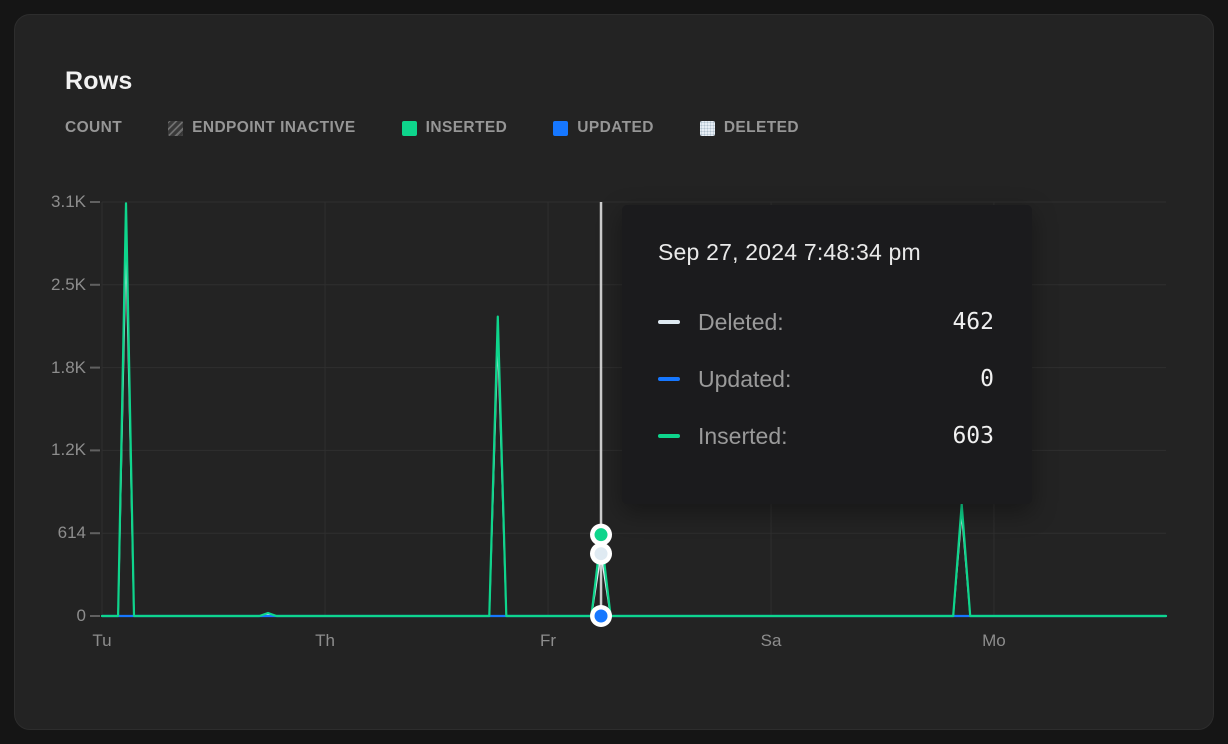 The image size is (1228, 744). What do you see at coordinates (789, 252) in the screenshot?
I see `tooltip-timestamp: Sep 27, 2024 7:48:34 pm` at bounding box center [789, 252].